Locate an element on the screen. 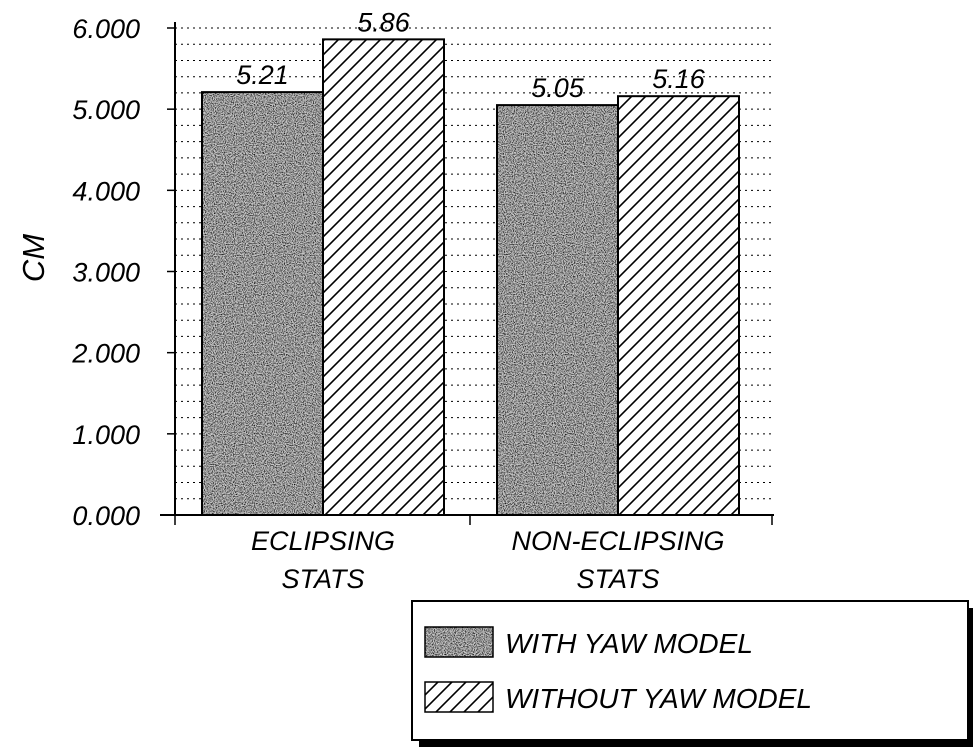  legend-box is located at coordinates (690, 670).